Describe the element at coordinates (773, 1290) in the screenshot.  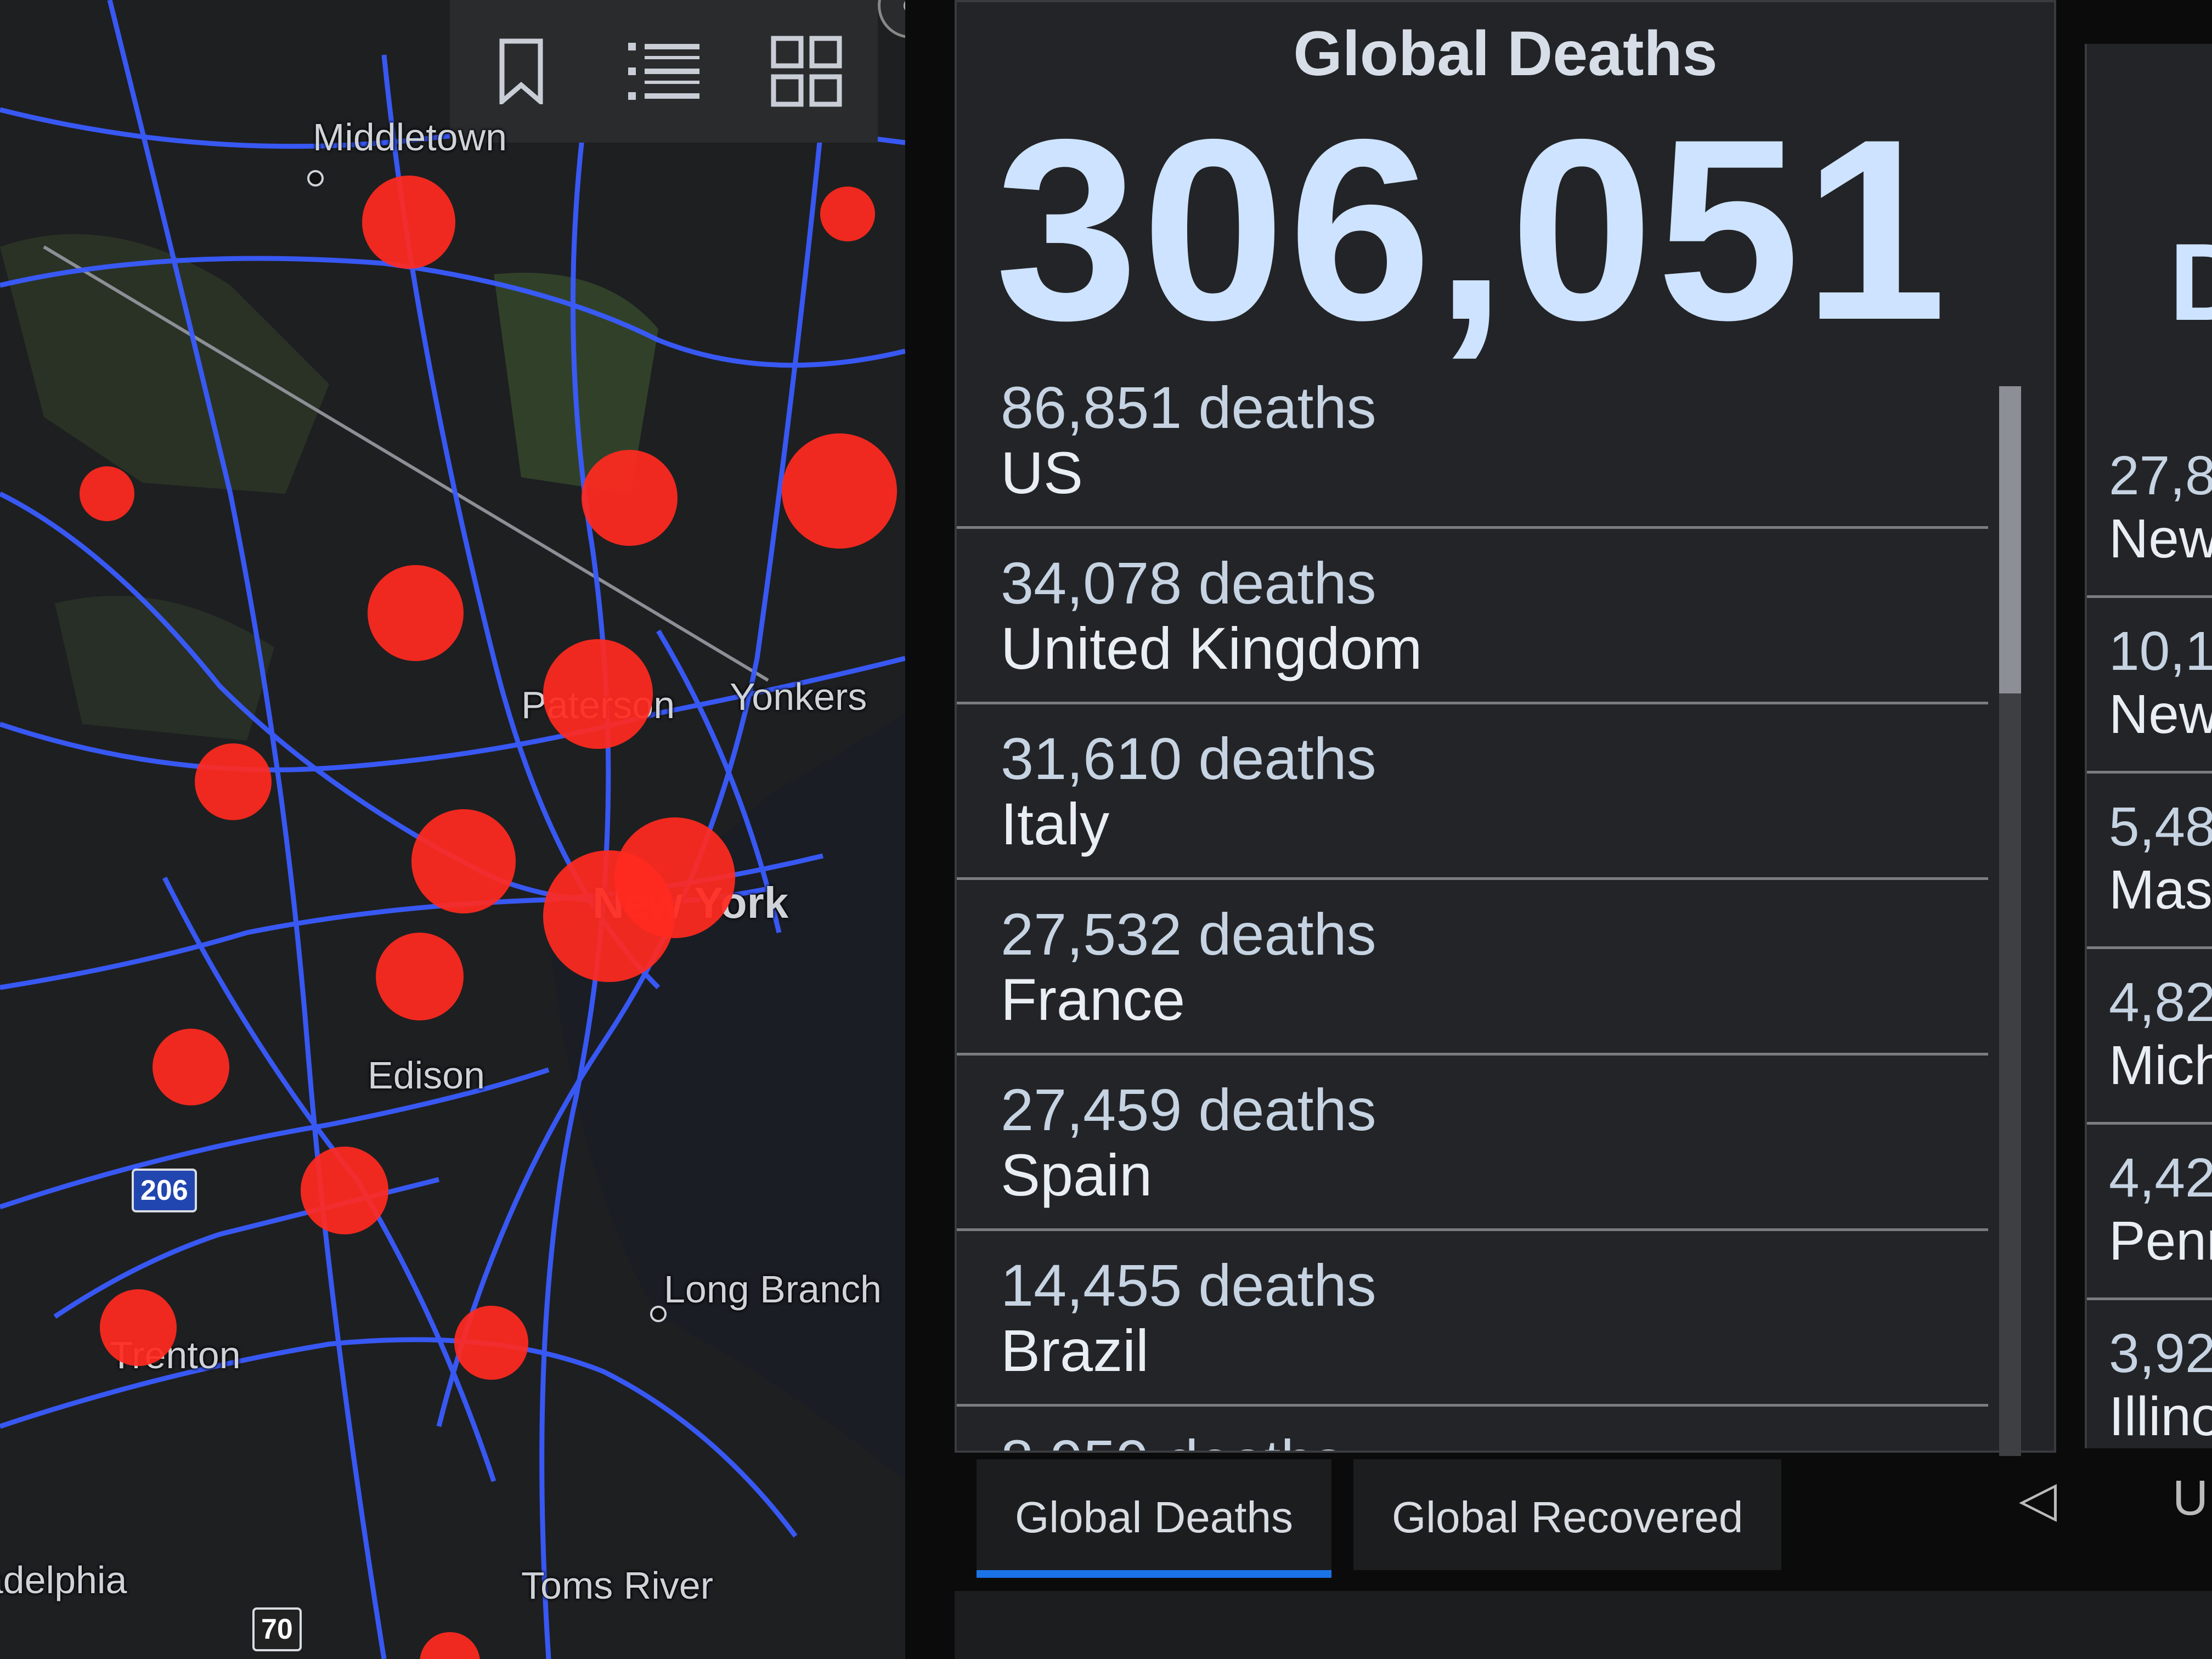
I see `city-label: Long Branch` at that location.